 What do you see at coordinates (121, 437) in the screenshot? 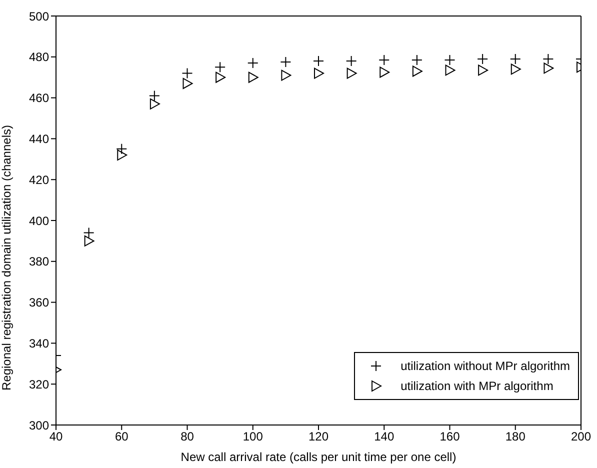
I see `x-tick-label: 60` at bounding box center [121, 437].